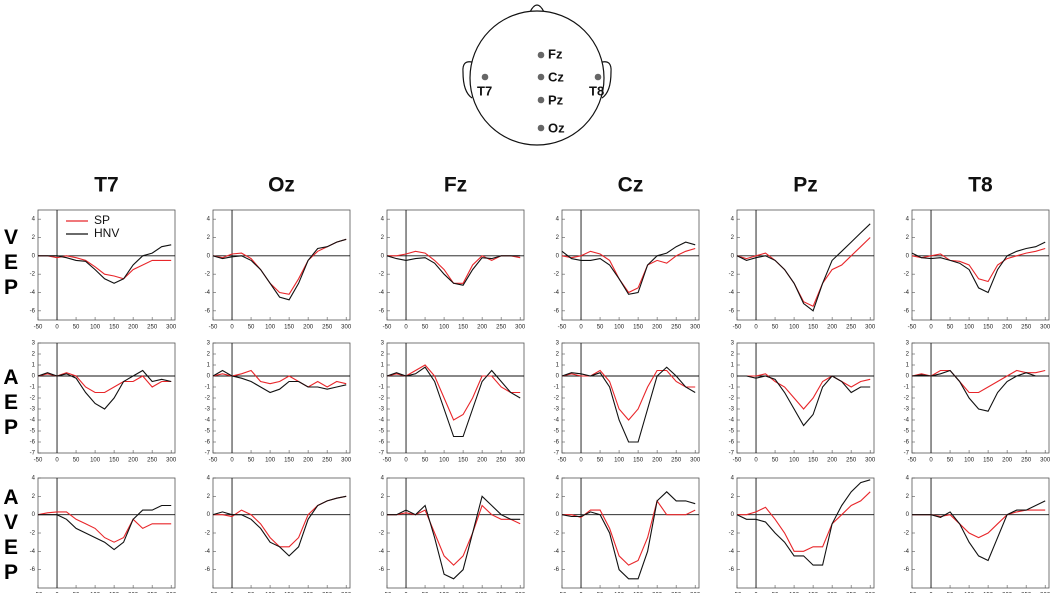 The height and width of the screenshot is (593, 1050). I want to click on head-diagram, so click(537, 75).